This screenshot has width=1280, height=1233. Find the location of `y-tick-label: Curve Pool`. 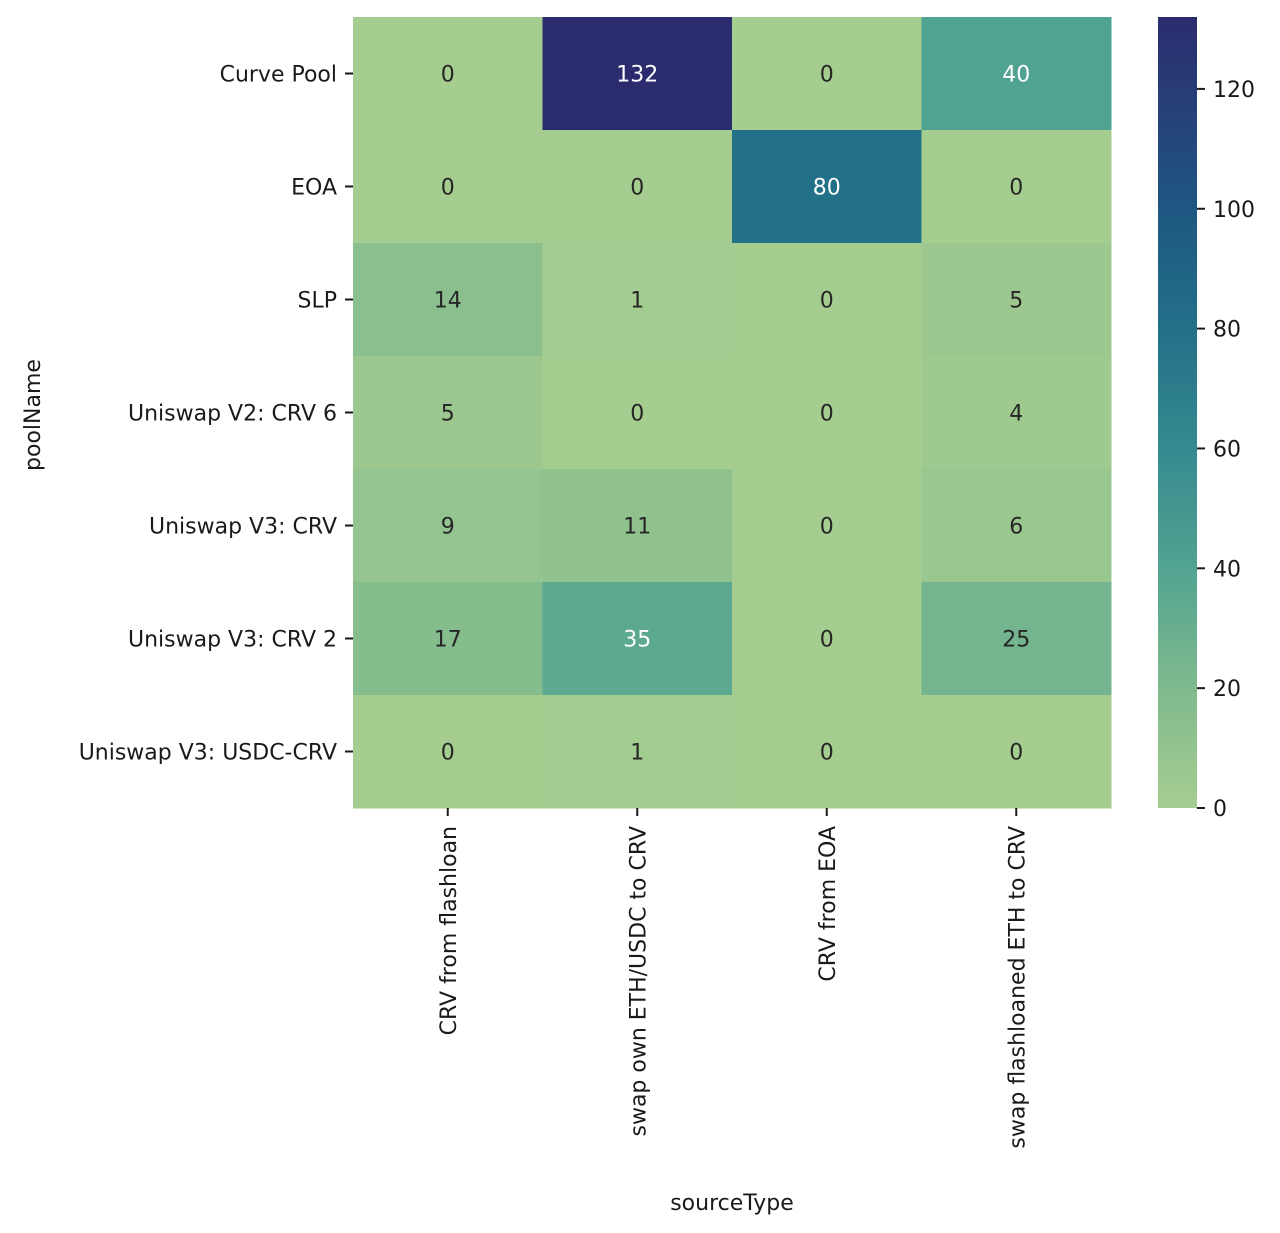

y-tick-label: Curve Pool is located at coordinates (278, 75).